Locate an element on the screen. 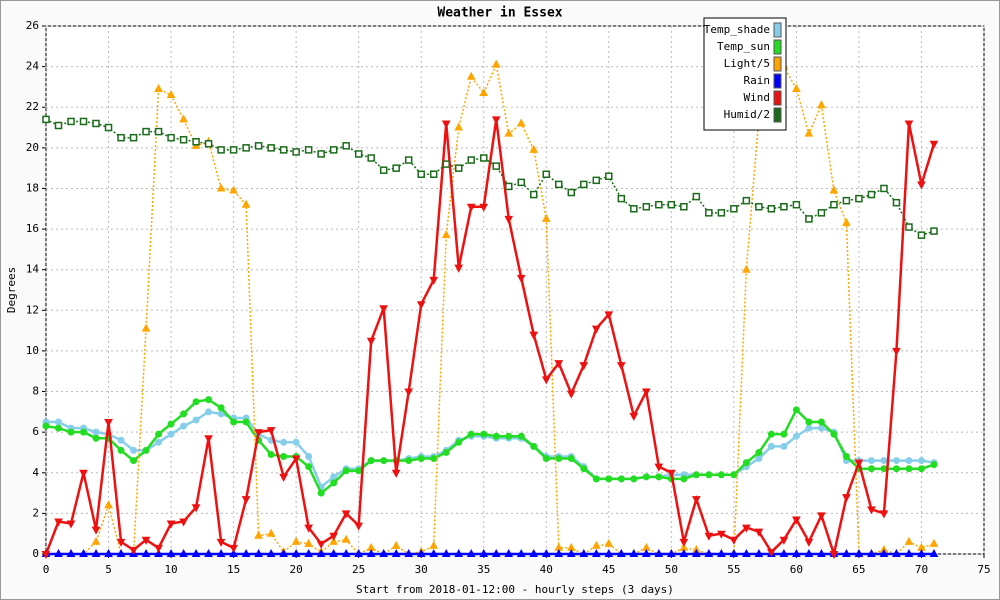  x-tick-label: 55 is located at coordinates (733, 569).